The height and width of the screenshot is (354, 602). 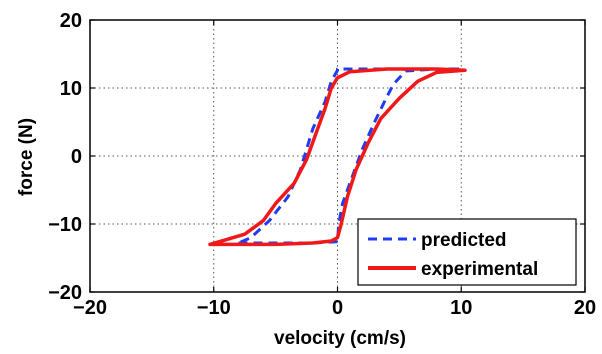 I want to click on legend: predicted experimental, so click(x=467, y=252).